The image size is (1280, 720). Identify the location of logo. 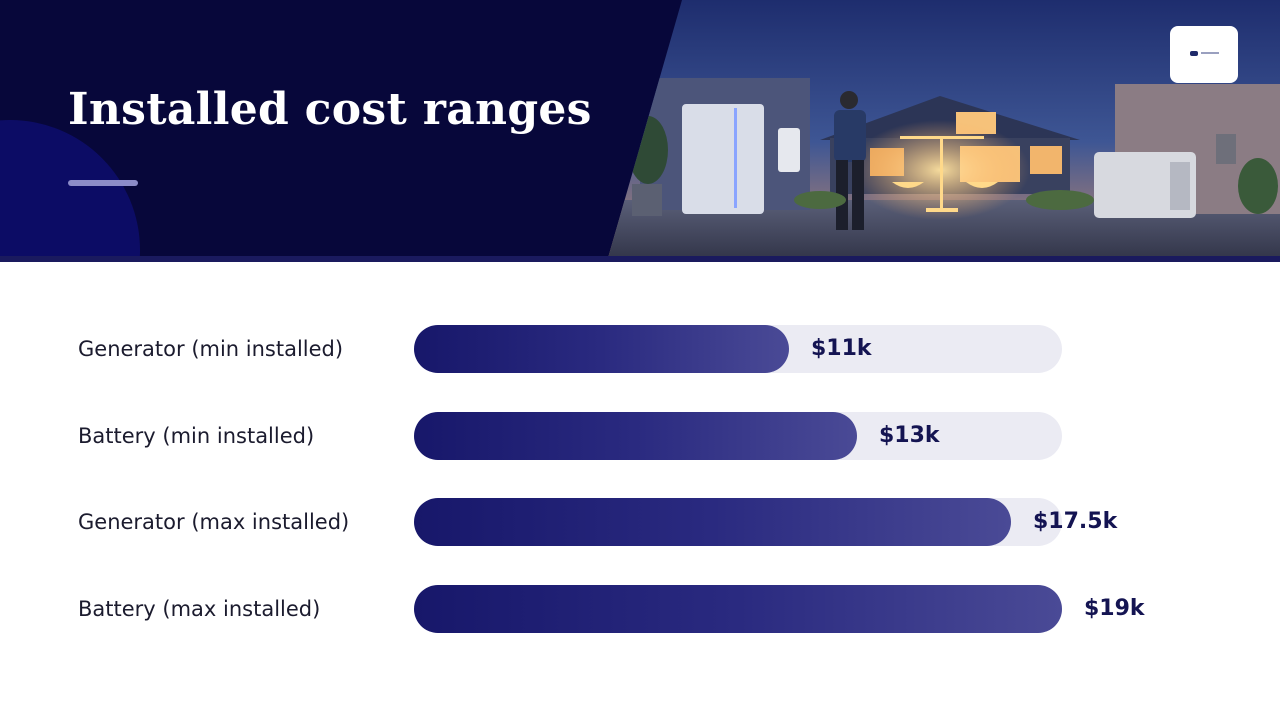
(1204, 54).